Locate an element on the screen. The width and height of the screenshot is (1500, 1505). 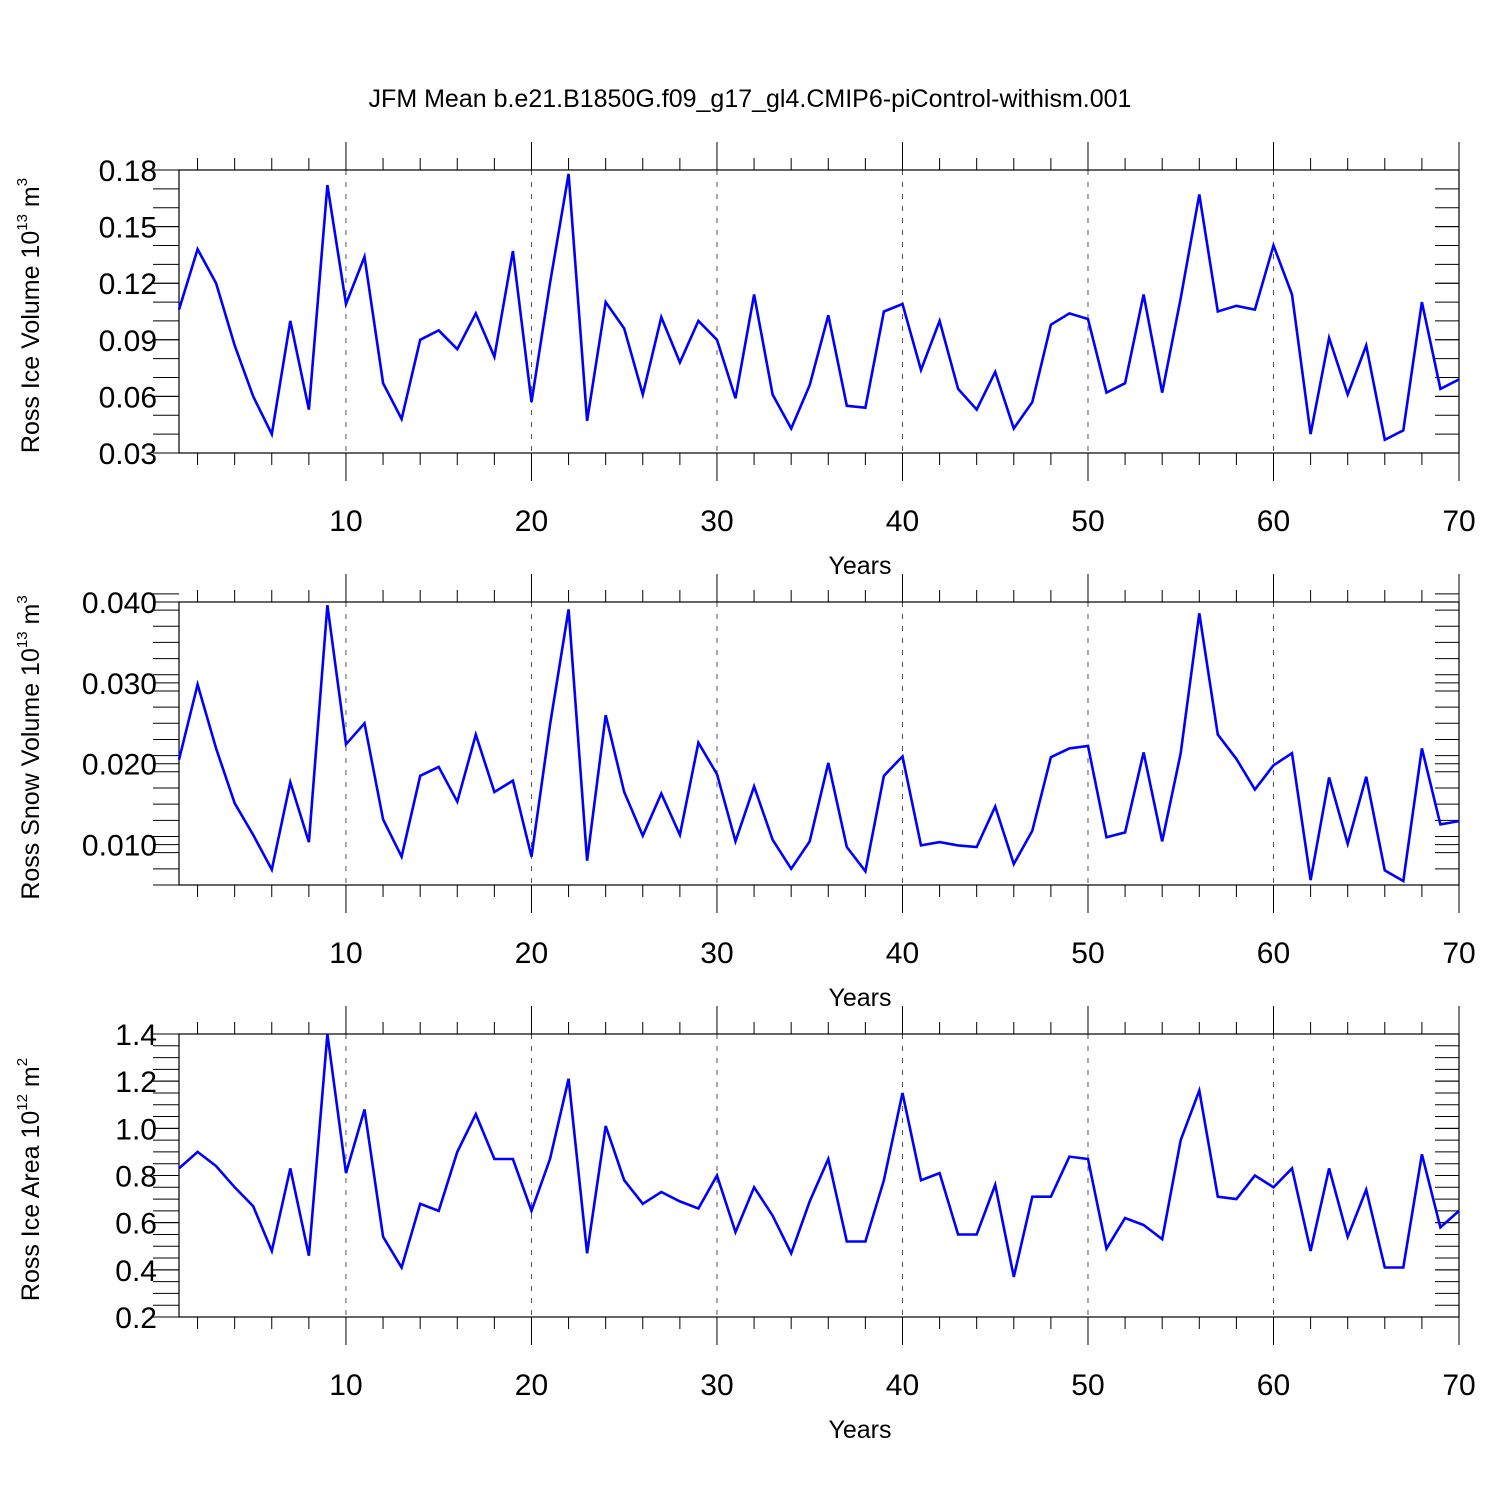
y-tick-label: 0.03 is located at coordinates (128, 454).